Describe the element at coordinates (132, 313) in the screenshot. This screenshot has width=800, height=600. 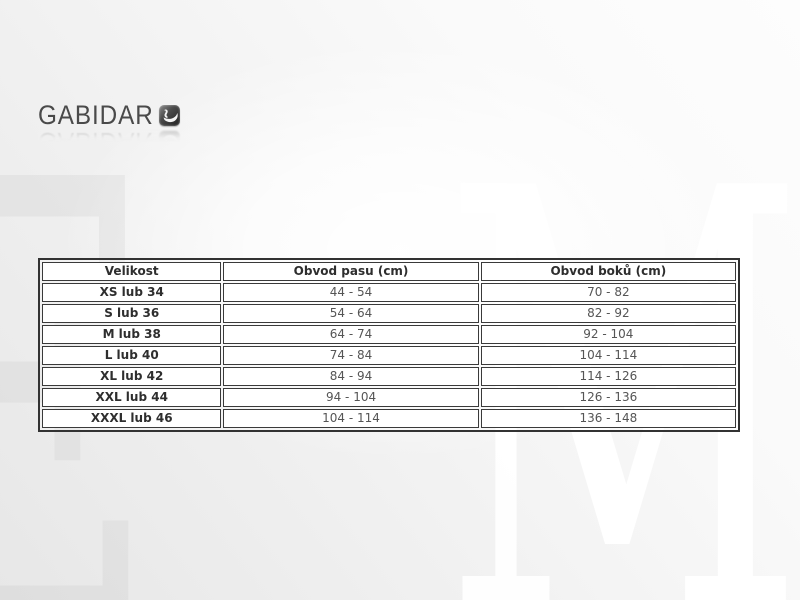
I see `size-cell: S lub 36` at that location.